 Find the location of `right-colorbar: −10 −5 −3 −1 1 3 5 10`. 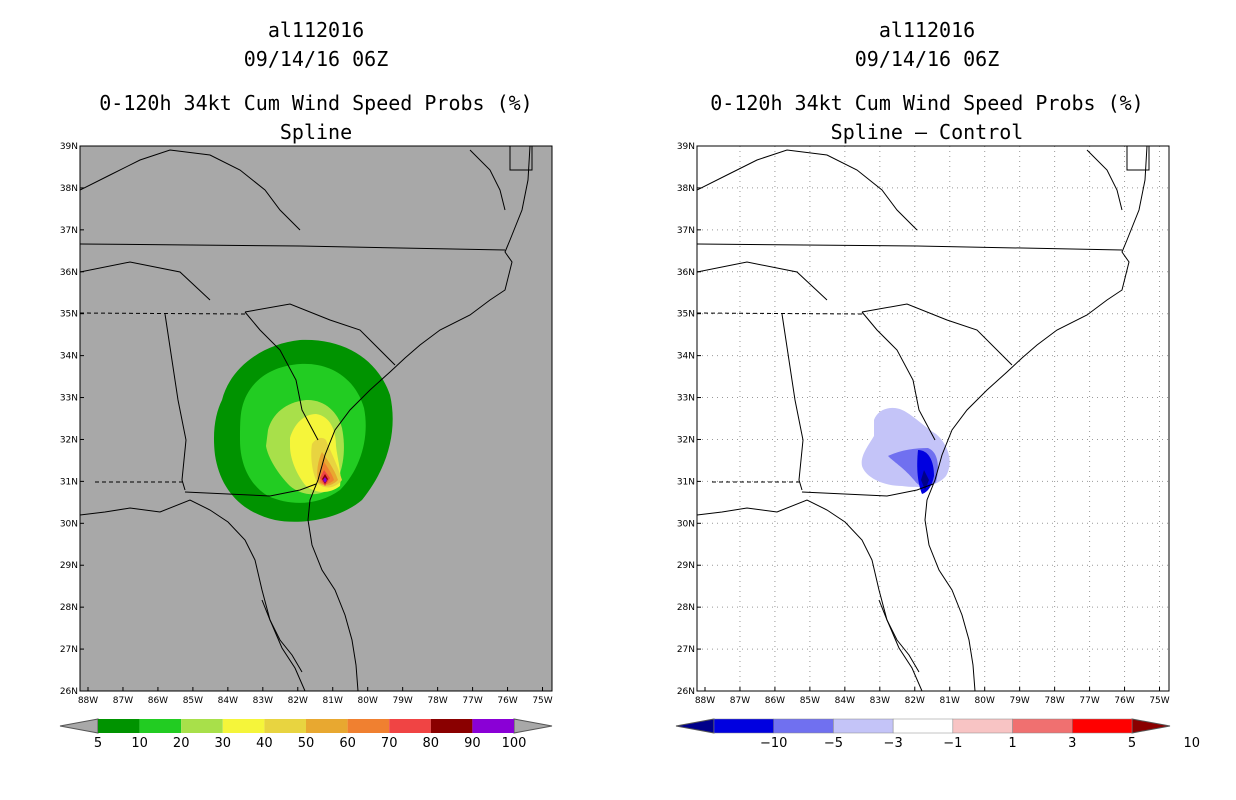

right-colorbar: −10 −5 −3 −1 1 3 5 10 is located at coordinates (937, 734).